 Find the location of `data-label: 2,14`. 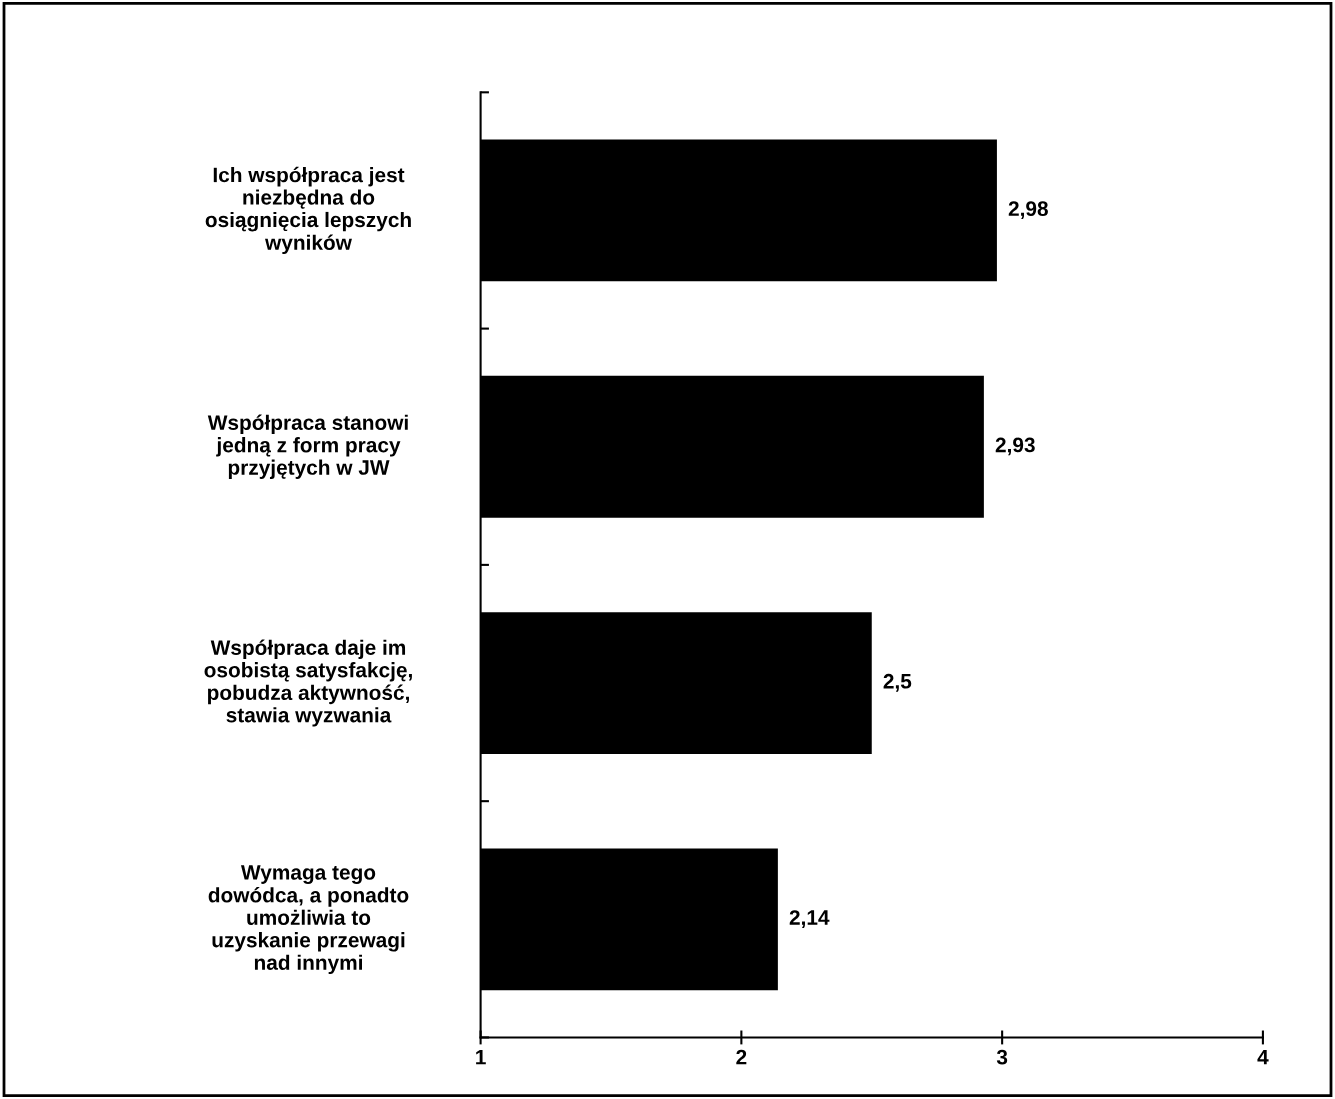

data-label: 2,14 is located at coordinates (809, 919).